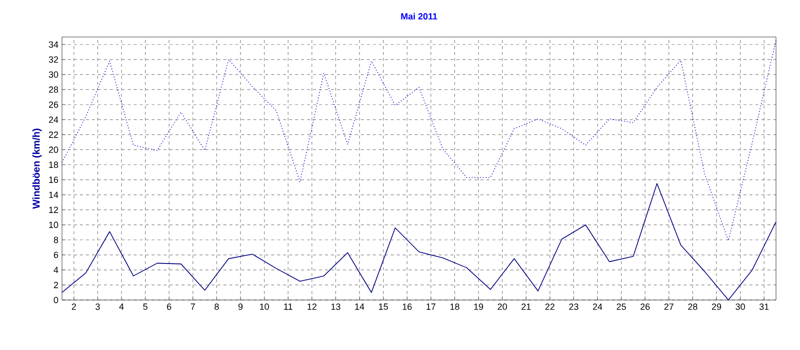  What do you see at coordinates (53, 119) in the screenshot?
I see `y-tick-label: 24` at bounding box center [53, 119].